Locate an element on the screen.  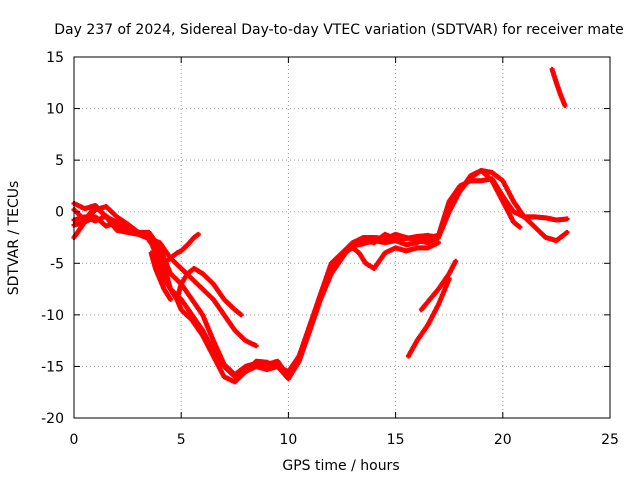
x-tick-label: 25 is located at coordinates (610, 440).